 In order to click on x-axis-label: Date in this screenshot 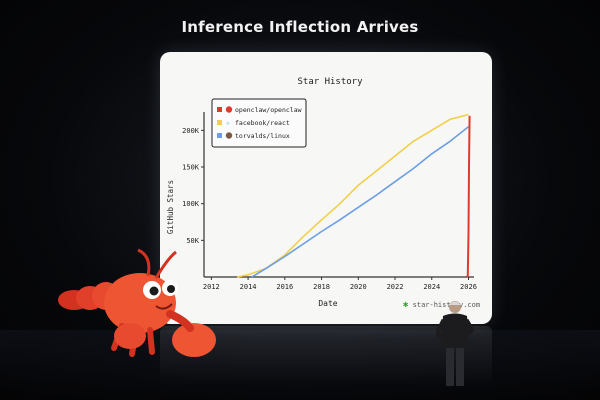, I will do `click(327, 303)`.